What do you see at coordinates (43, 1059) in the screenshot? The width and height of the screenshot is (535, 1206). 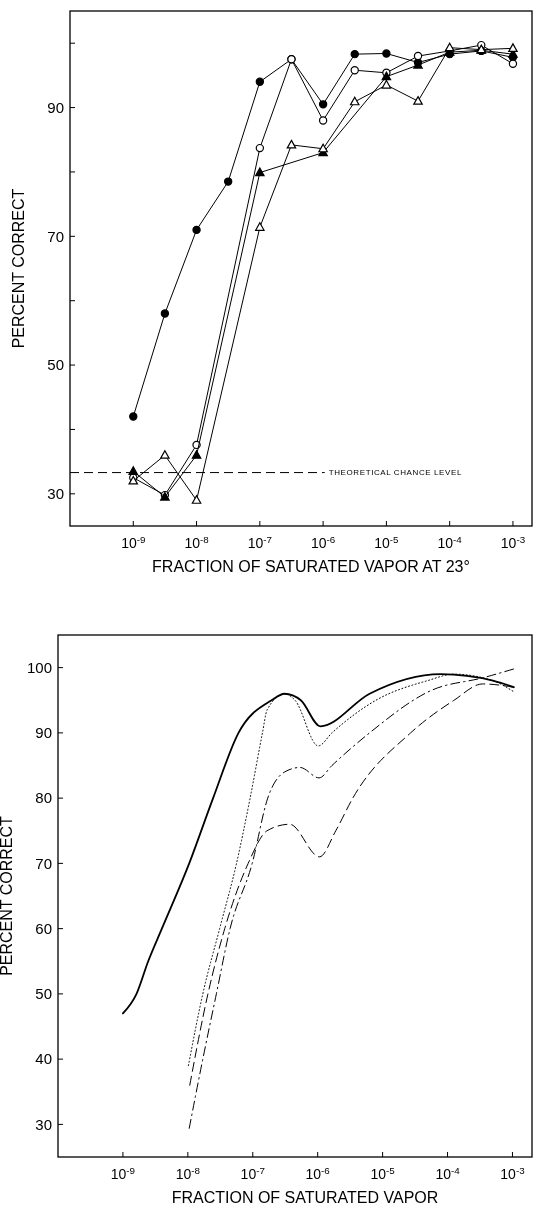 I see `y-tick-label: 40` at bounding box center [43, 1059].